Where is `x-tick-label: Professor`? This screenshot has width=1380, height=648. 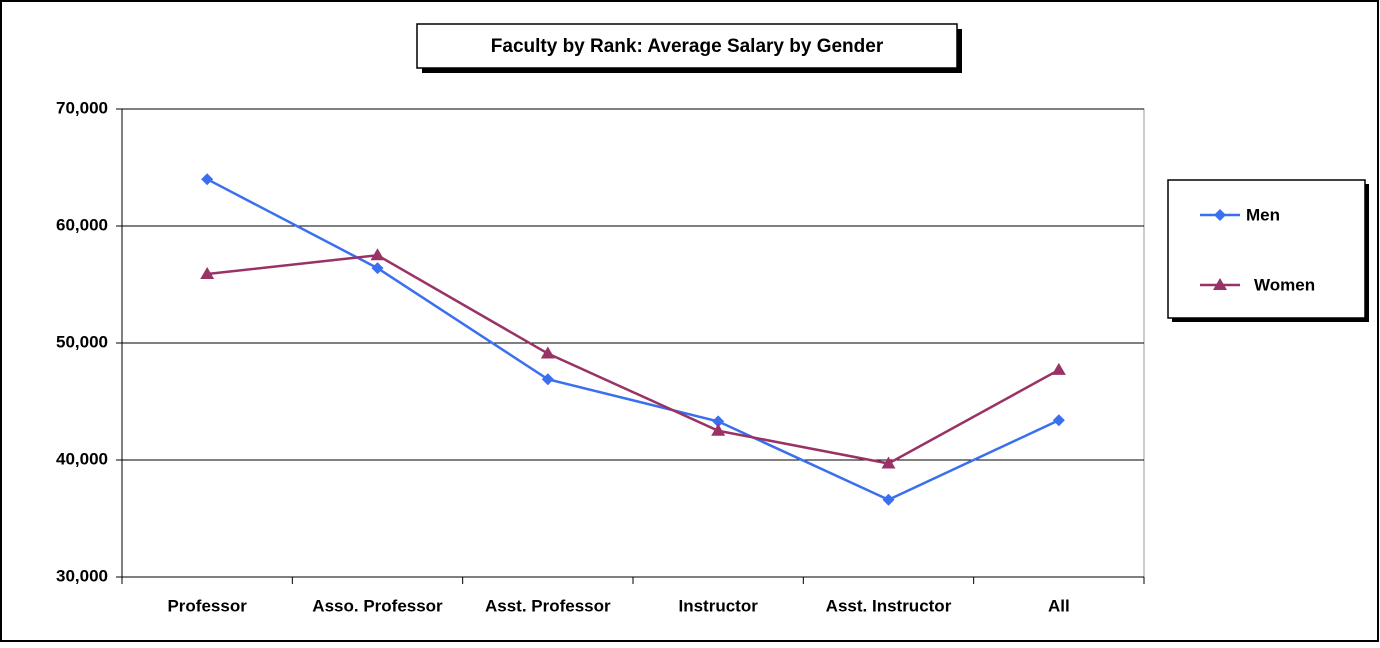 x-tick-label: Professor is located at coordinates (207, 605).